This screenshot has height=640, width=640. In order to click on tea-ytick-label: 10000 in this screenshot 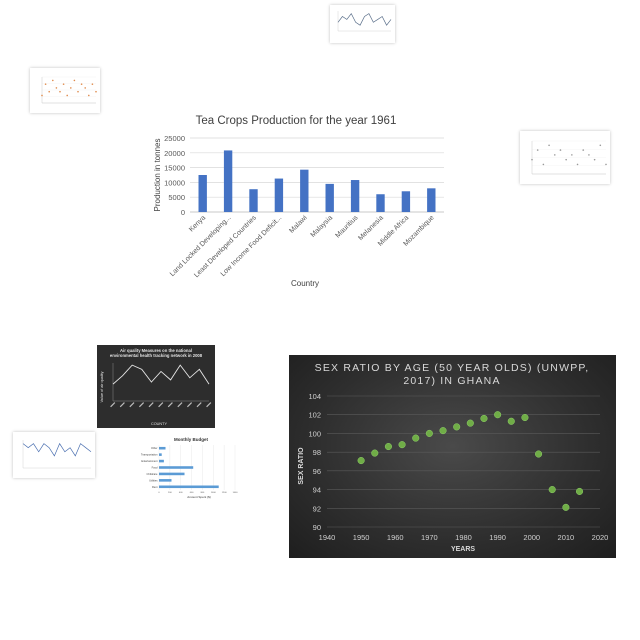, I will do `click(174, 182)`.